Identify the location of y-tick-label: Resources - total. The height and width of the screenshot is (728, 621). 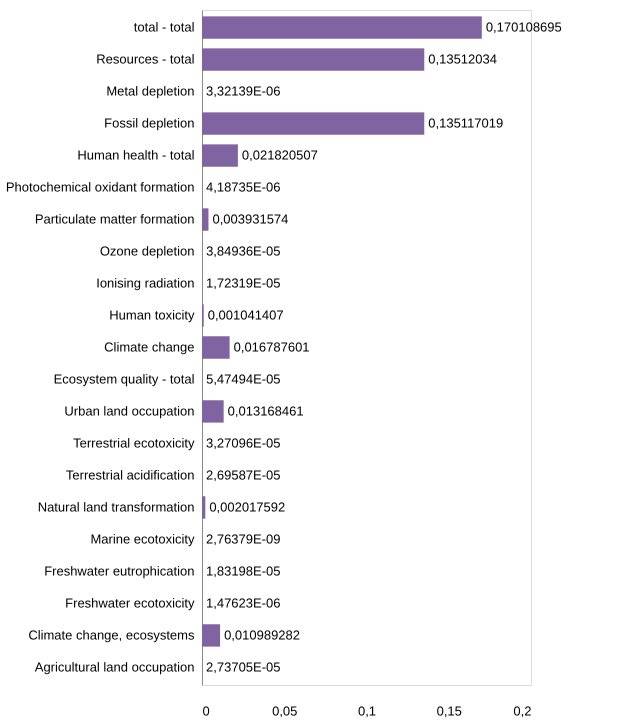
(145, 59).